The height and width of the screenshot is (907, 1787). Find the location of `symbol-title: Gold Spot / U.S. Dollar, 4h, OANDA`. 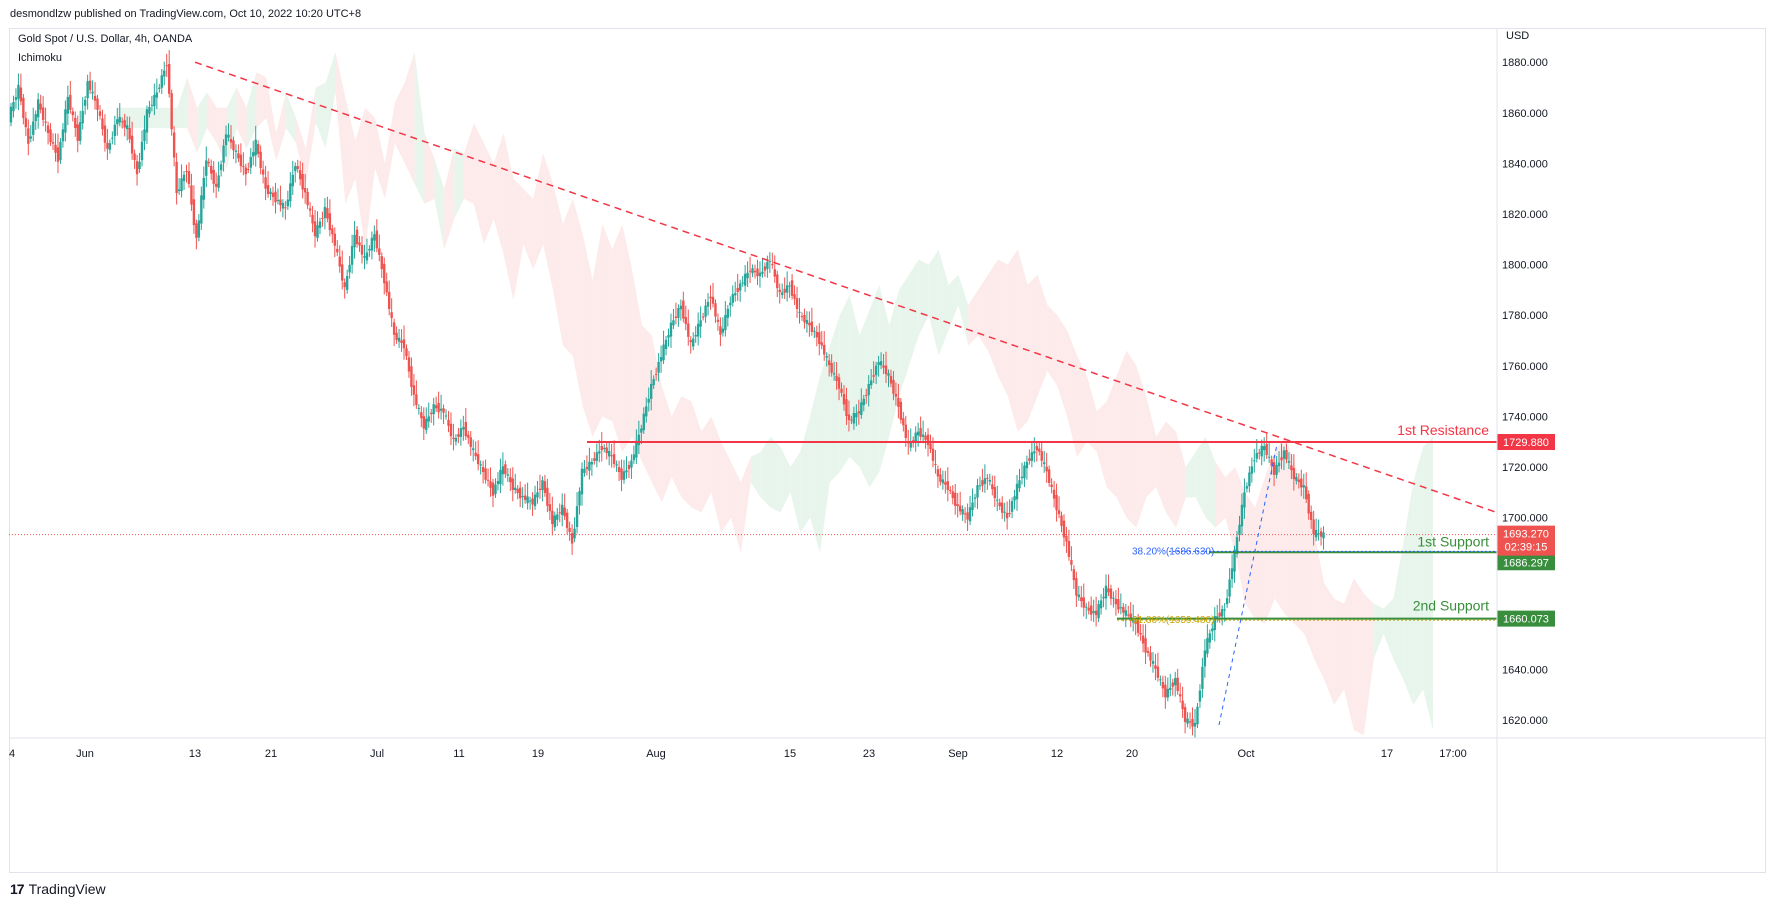

symbol-title: Gold Spot / U.S. Dollar, 4h, OANDA is located at coordinates (105, 39).